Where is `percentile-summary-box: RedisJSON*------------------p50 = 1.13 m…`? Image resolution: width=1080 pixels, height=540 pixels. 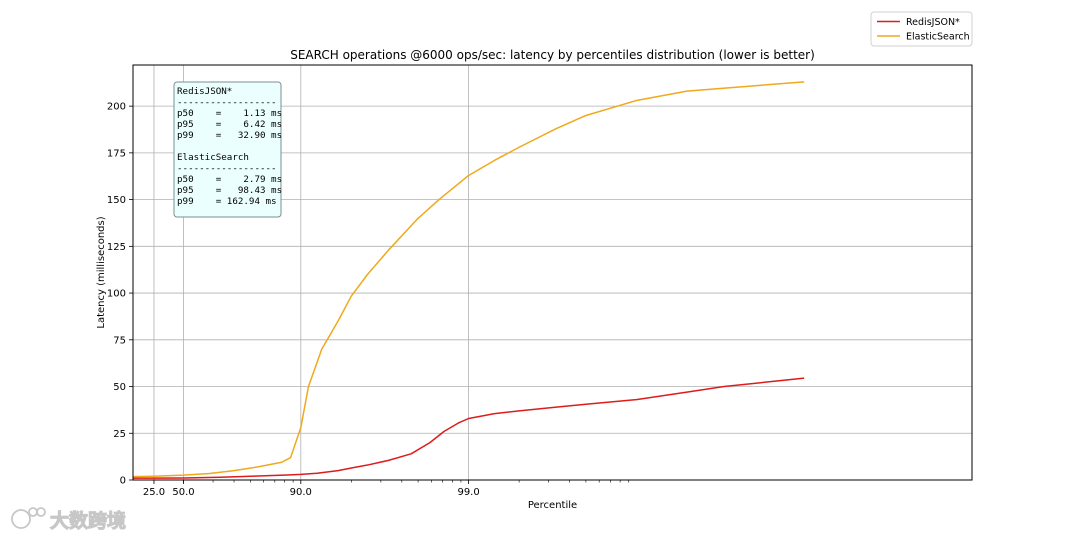 percentile-summary-box: RedisJSON*------------------p50 = 1.13 m… is located at coordinates (227, 149).